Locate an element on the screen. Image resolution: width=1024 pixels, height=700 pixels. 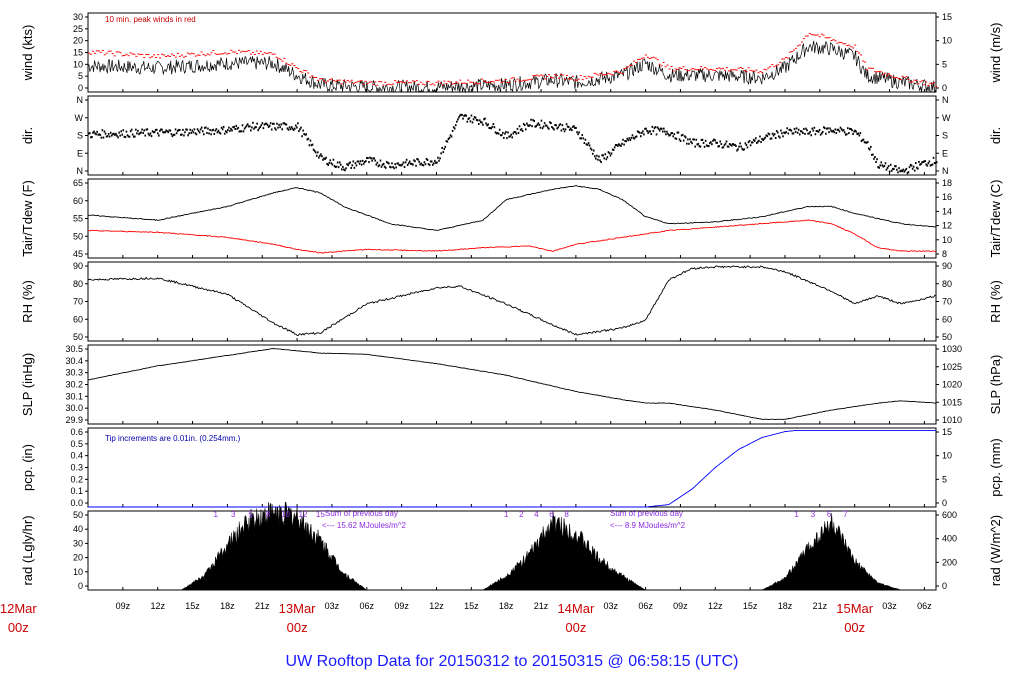
pcp-ylabel-left: pcp. (in) is located at coordinates (27, 467).